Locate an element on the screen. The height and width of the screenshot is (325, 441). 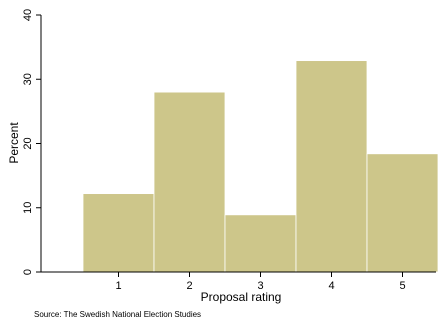
y-tick-label-0: 0 is located at coordinates (28, 272).